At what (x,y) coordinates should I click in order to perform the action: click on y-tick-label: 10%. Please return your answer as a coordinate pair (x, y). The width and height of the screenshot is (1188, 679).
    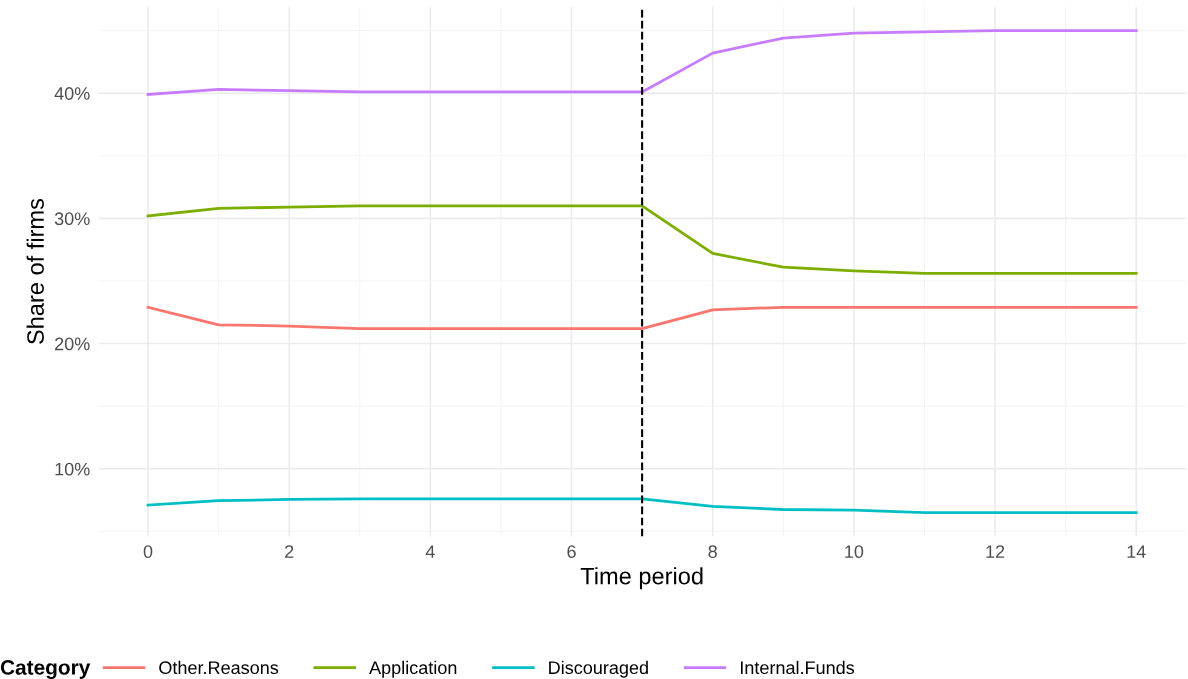
    Looking at the image, I should click on (72, 469).